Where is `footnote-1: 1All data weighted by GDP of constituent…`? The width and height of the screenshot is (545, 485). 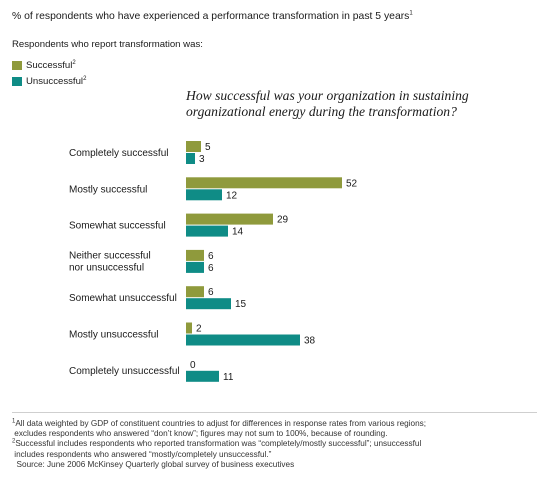
footnote-1: 1All data weighted by GDP of constituent… is located at coordinates (219, 428).